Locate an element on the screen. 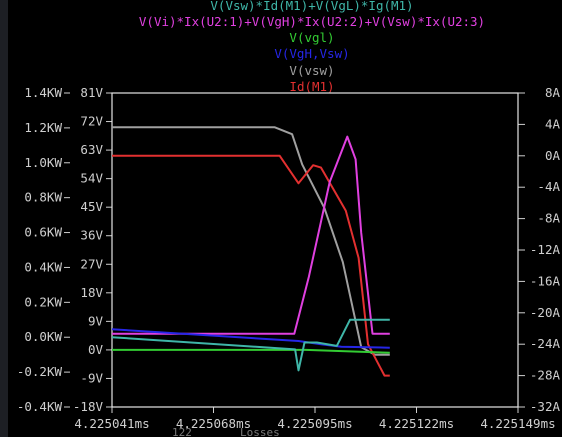  current-tick-label: -20A is located at coordinates (545, 312).